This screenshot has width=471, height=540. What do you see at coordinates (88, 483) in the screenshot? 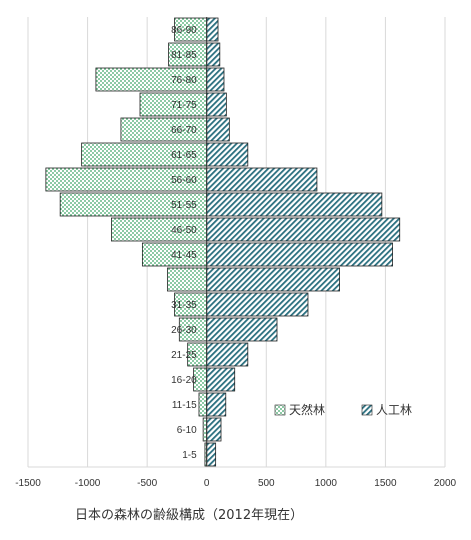
I see `x-tick-label: -1000` at bounding box center [88, 483].